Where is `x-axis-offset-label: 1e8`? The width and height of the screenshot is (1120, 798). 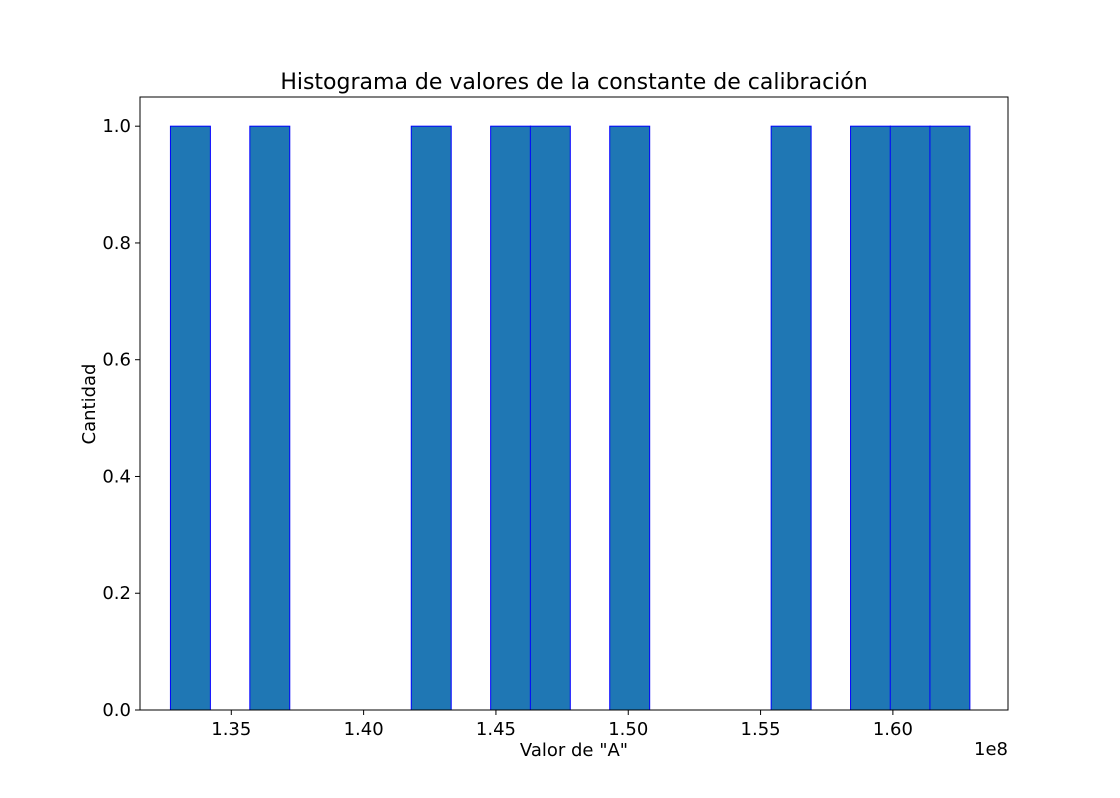 x-axis-offset-label: 1e8 is located at coordinates (991, 749).